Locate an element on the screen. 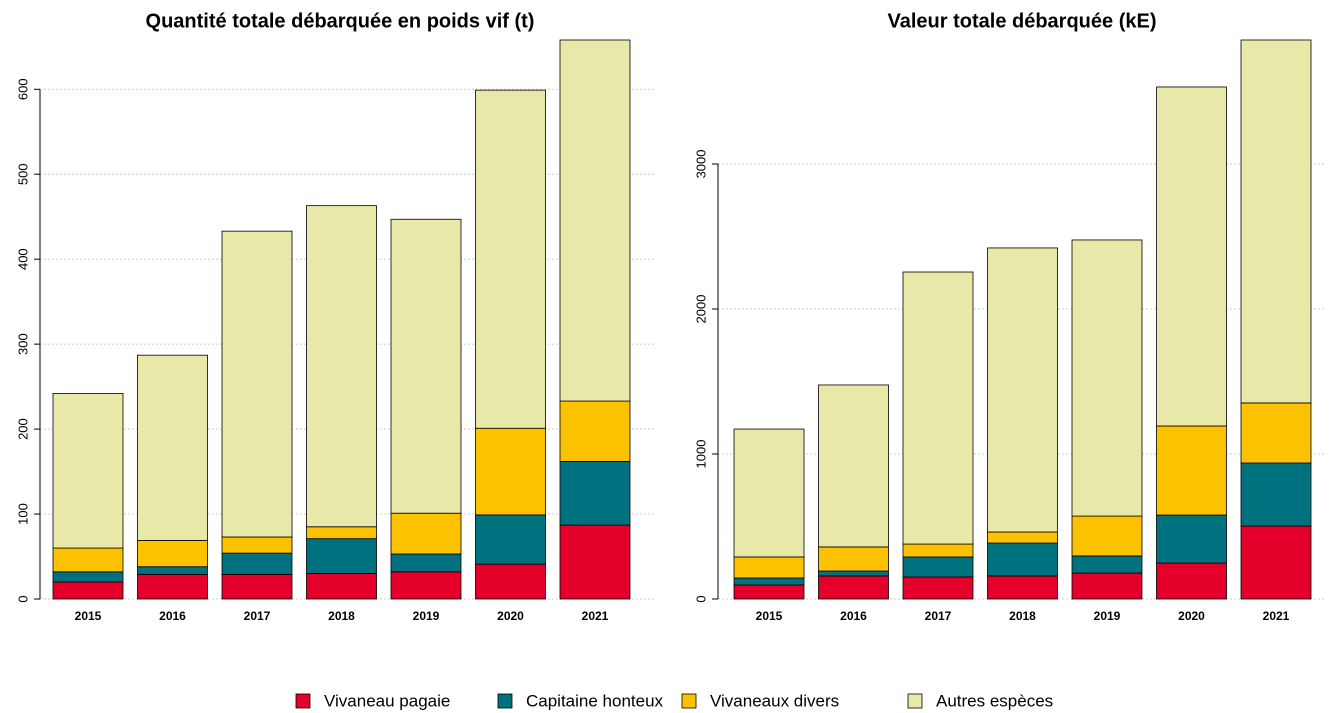 The width and height of the screenshot is (1330, 713). legend-label: Capitaine honteux is located at coordinates (595, 700).